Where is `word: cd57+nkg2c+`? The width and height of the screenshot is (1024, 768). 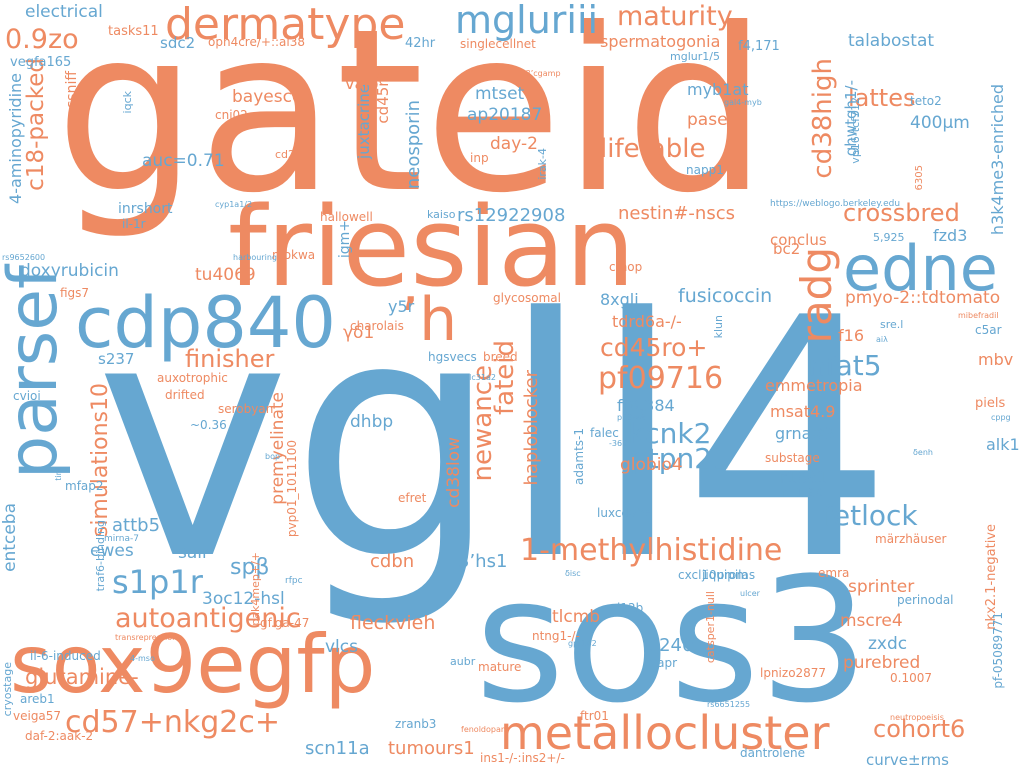 word: cd57+nkg2c+ is located at coordinates (172, 722).